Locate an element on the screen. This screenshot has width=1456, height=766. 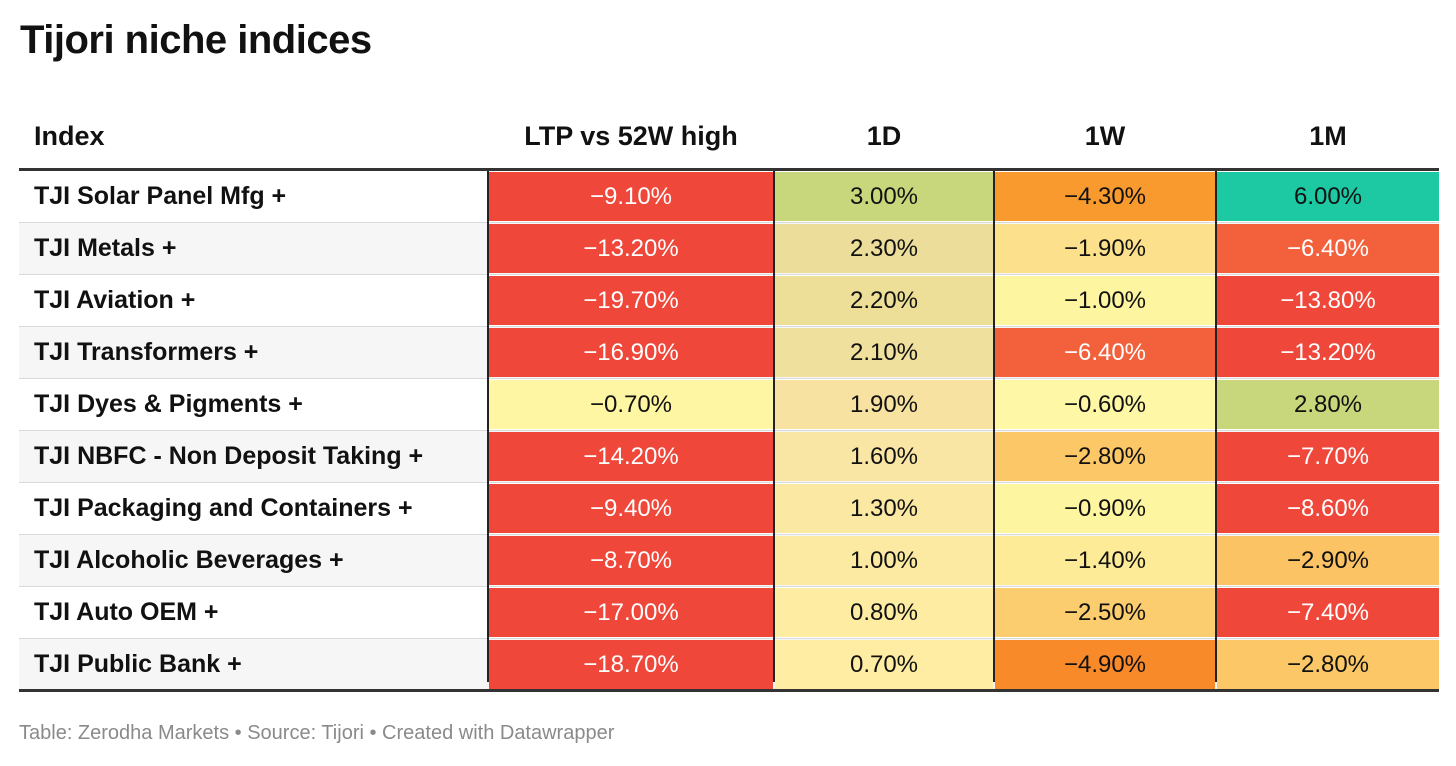
cell-ltp-vs-52w-high: −16.90% is located at coordinates (631, 352).